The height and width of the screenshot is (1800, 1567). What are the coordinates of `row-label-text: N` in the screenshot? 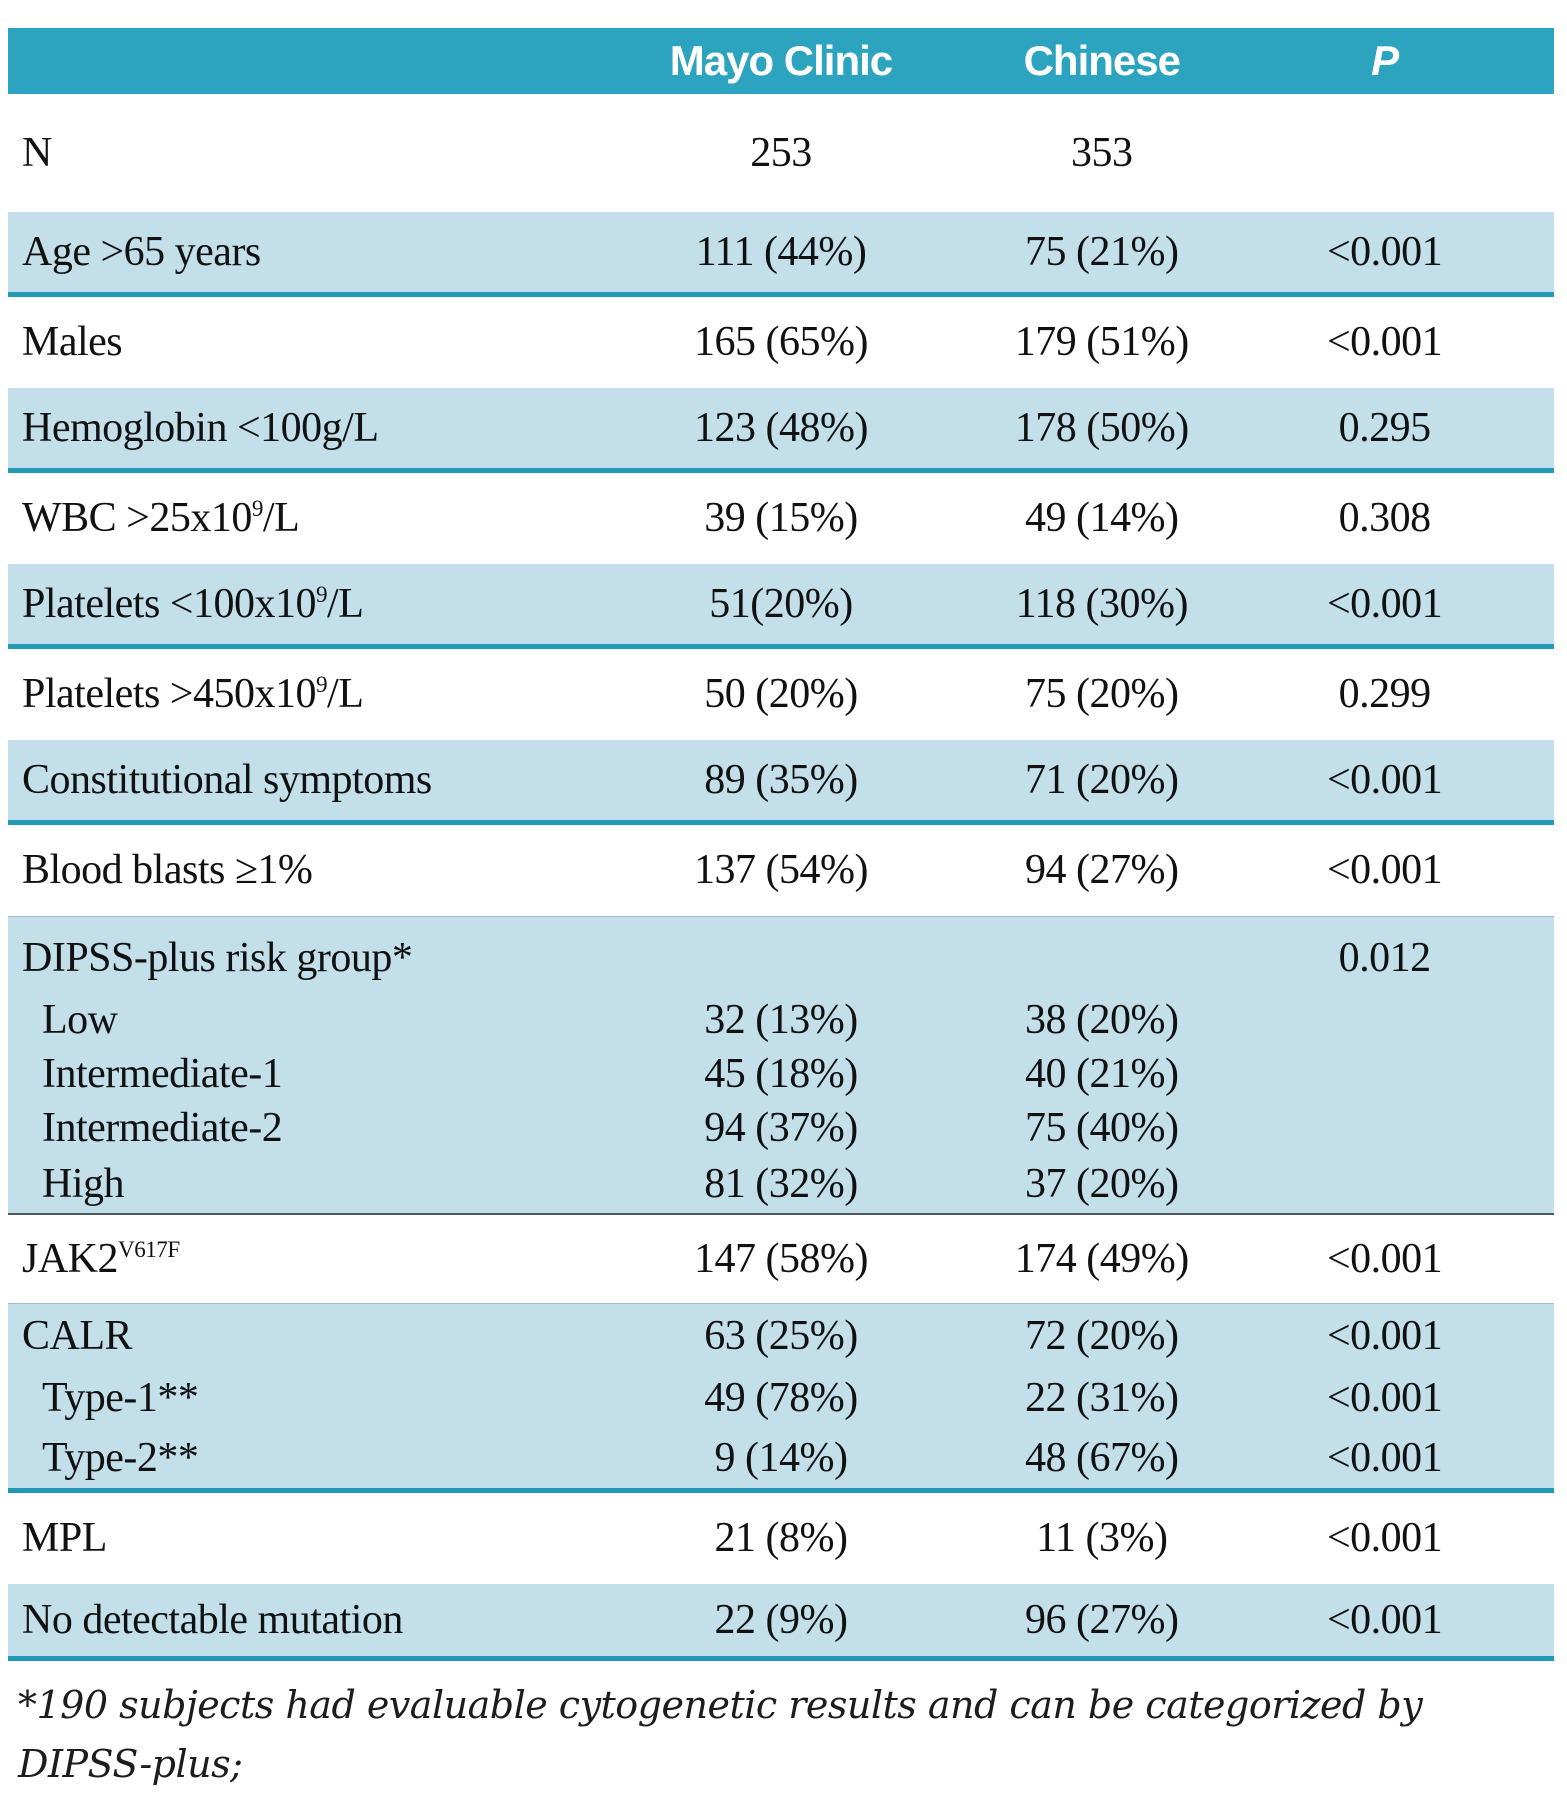 It's located at (37, 152).